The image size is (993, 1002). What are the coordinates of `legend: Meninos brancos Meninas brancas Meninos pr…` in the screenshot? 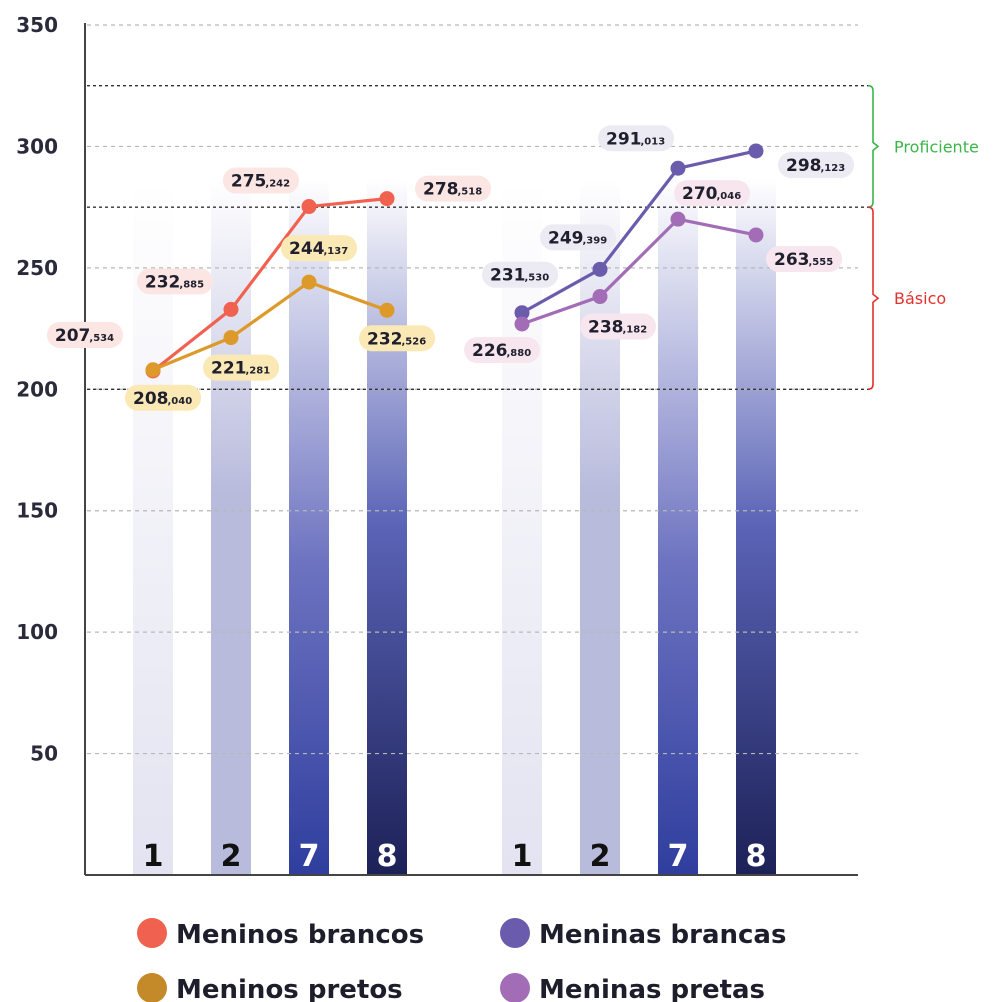 It's located at (461, 960).